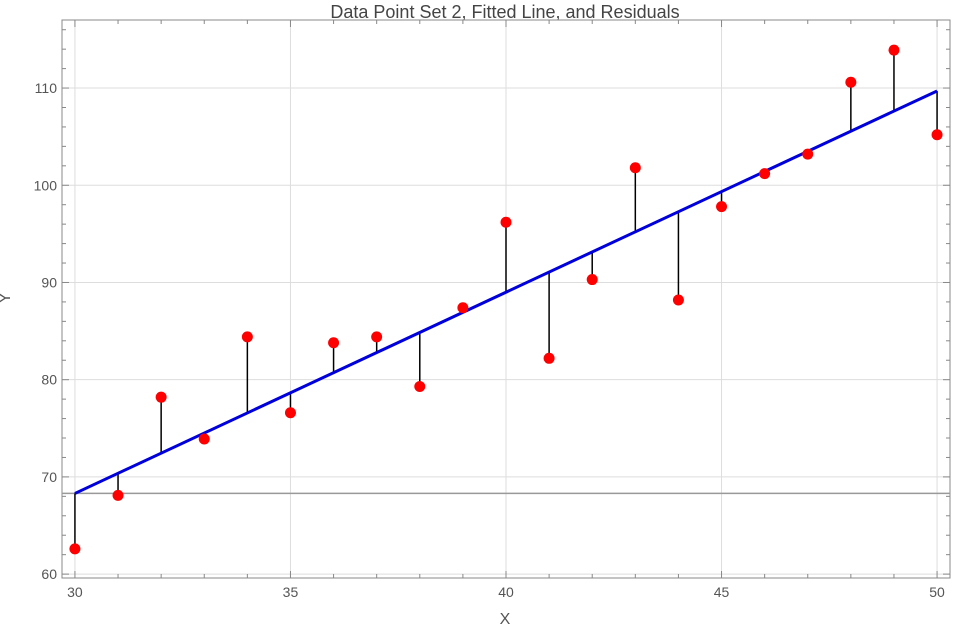 This screenshot has width=957, height=629. Describe the element at coordinates (291, 592) in the screenshot. I see `x-tick-label: 35` at that location.